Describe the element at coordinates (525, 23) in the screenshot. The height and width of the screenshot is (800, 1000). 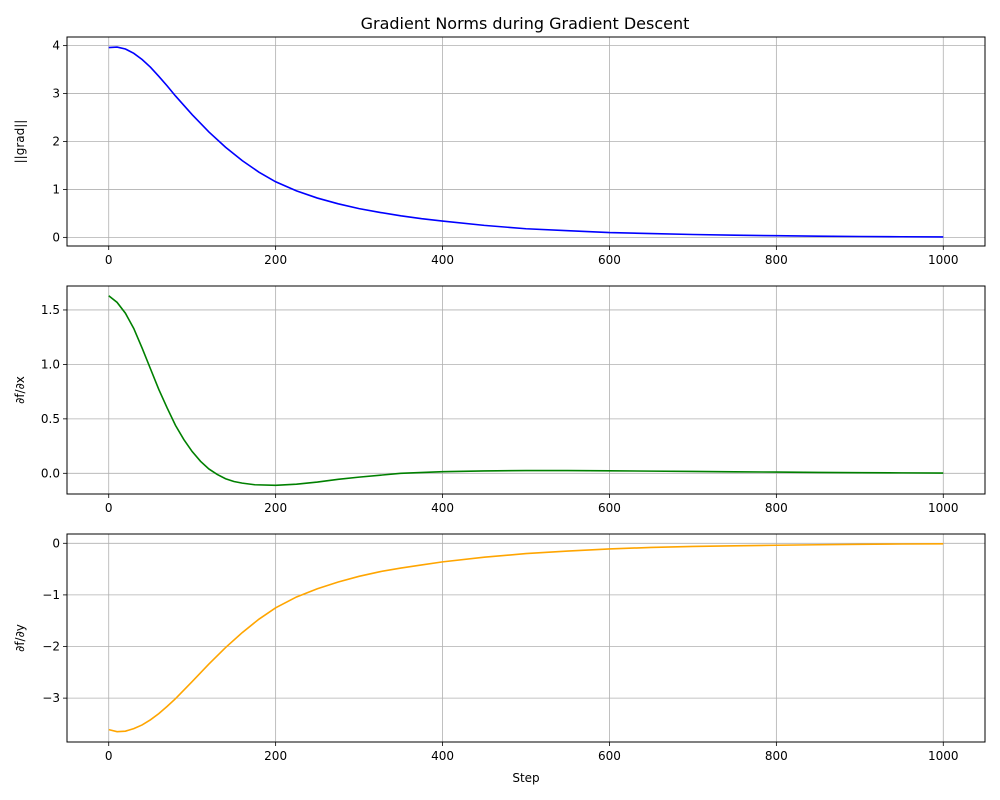
I see `chart-title: Gradient Norms during Gradient Descent` at that location.